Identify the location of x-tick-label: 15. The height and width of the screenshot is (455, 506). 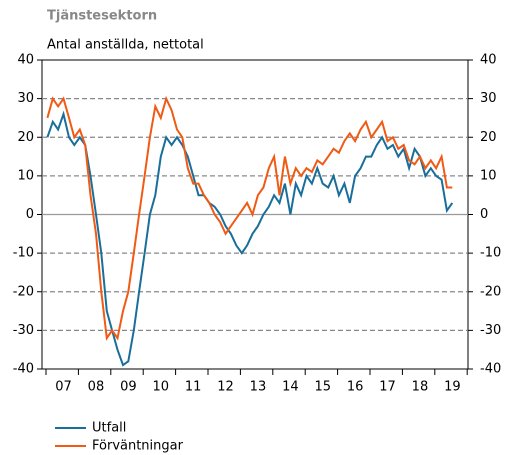
(322, 387).